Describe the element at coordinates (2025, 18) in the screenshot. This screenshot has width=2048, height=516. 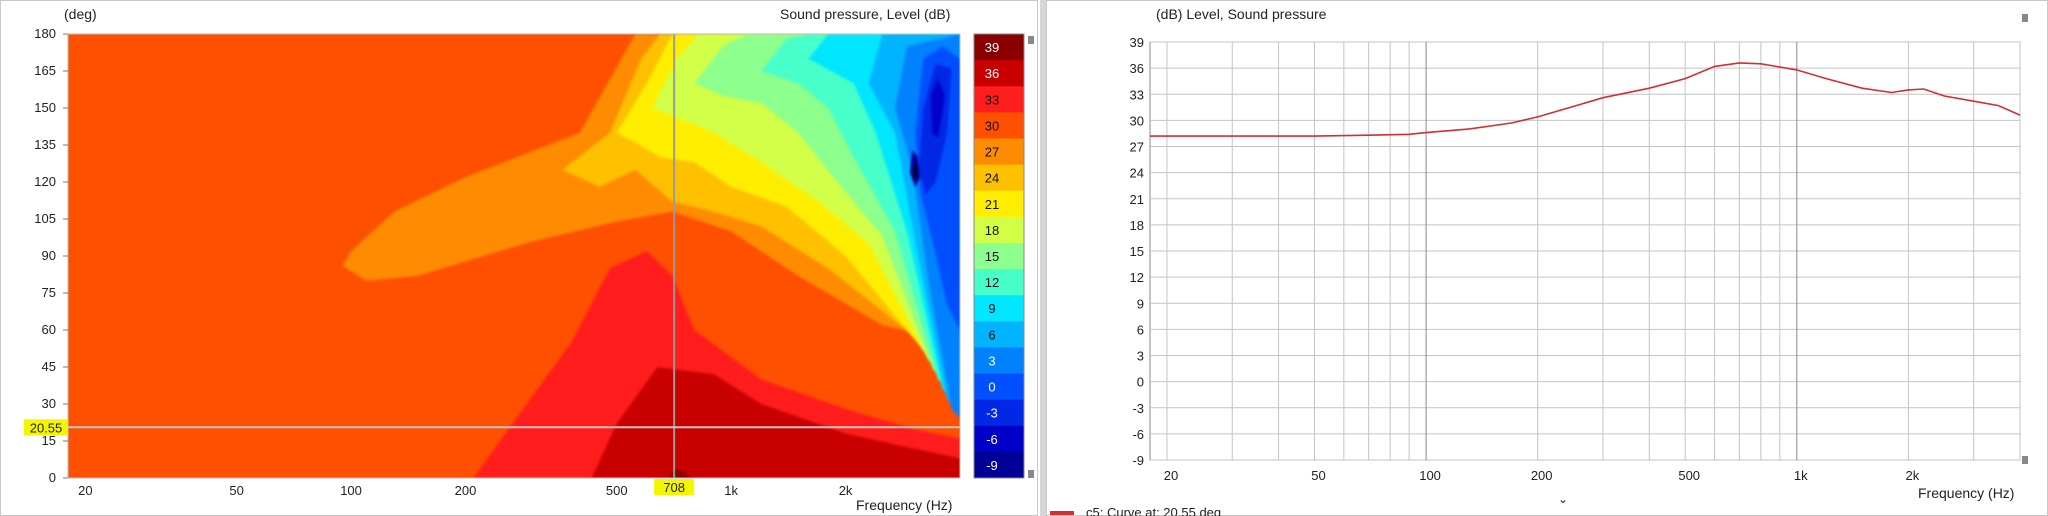
I see `level-scroll-top` at that location.